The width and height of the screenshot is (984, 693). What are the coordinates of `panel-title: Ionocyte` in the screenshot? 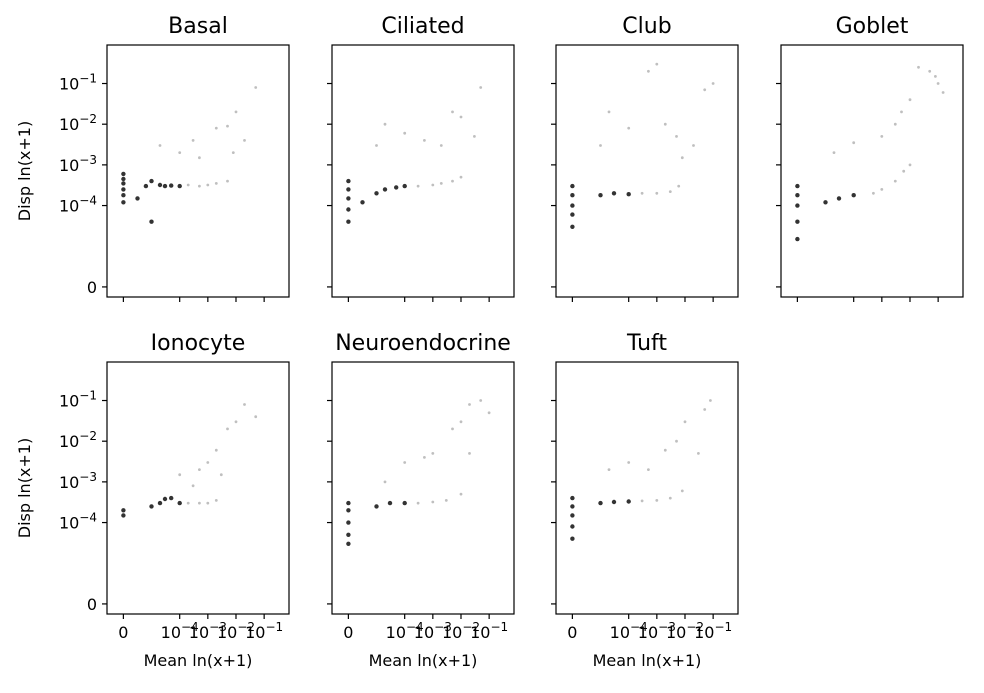 It's located at (198, 343).